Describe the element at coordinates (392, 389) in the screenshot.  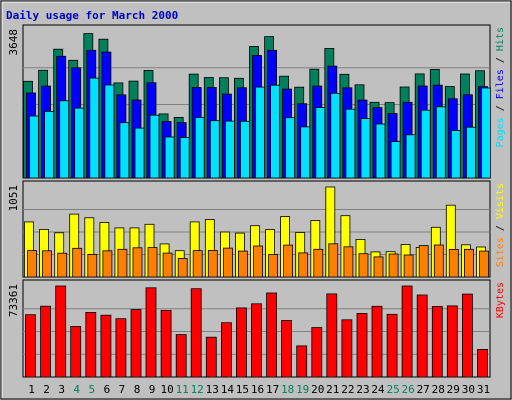
I see `x-tick-label-day-25: 25` at that location.